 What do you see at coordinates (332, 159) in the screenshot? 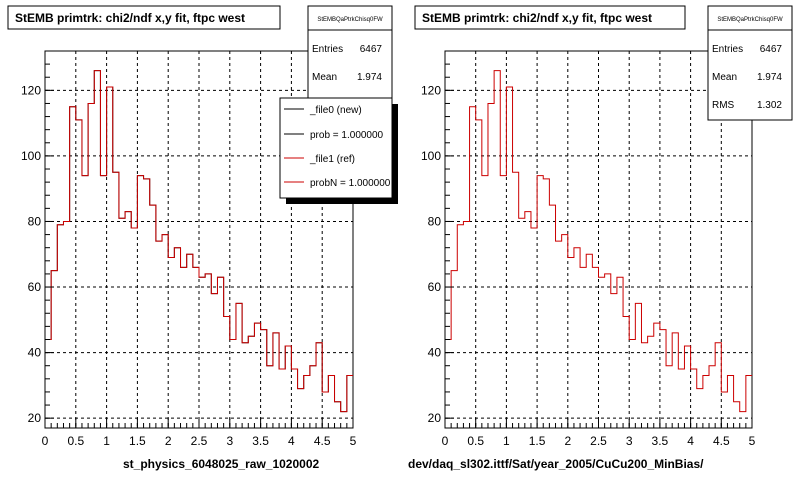
I see `legend-label-ref: _file1 (ref)` at bounding box center [332, 159].